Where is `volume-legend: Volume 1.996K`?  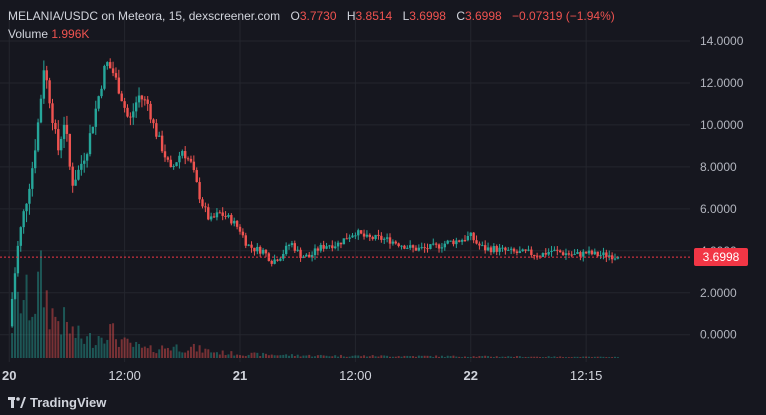 volume-legend: Volume 1.996K is located at coordinates (48, 34).